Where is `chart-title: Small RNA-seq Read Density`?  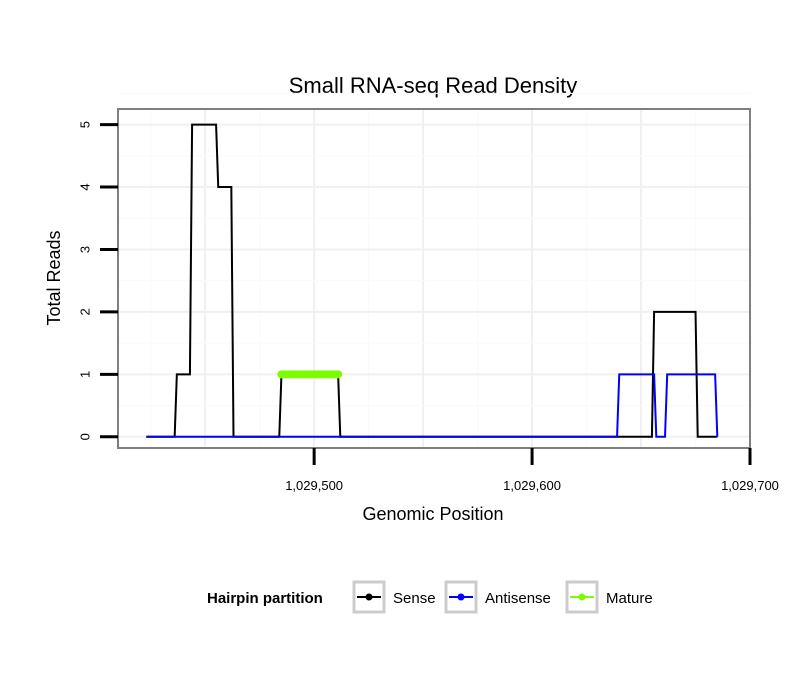 chart-title: Small RNA-seq Read Density is located at coordinates (433, 85).